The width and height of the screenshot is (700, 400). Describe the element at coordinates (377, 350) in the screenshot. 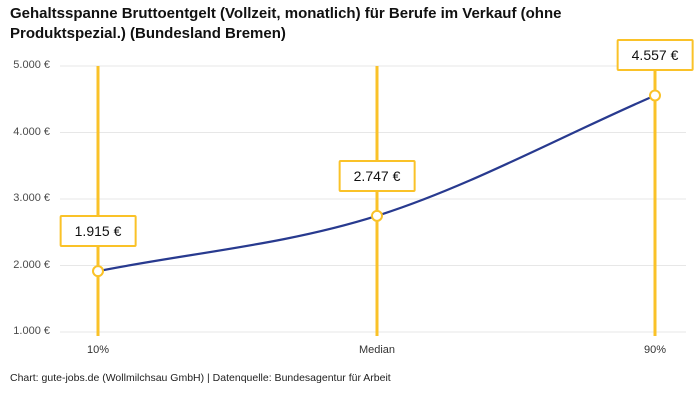

I see `x-axis-tick-label: Median` at that location.